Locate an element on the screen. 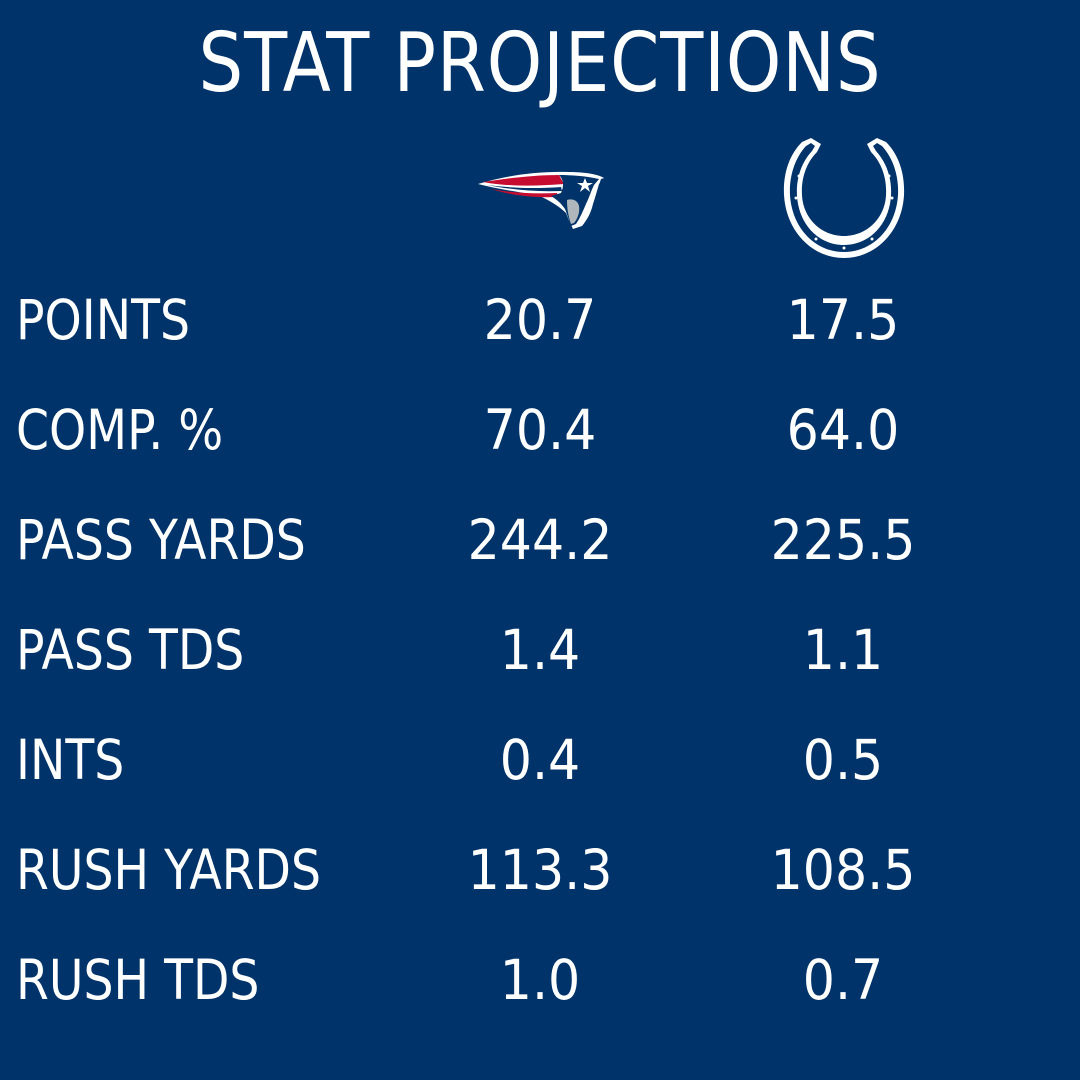 This screenshot has height=1080, width=1080. patriots-rush-tds-value: 1.0 is located at coordinates (540, 980).